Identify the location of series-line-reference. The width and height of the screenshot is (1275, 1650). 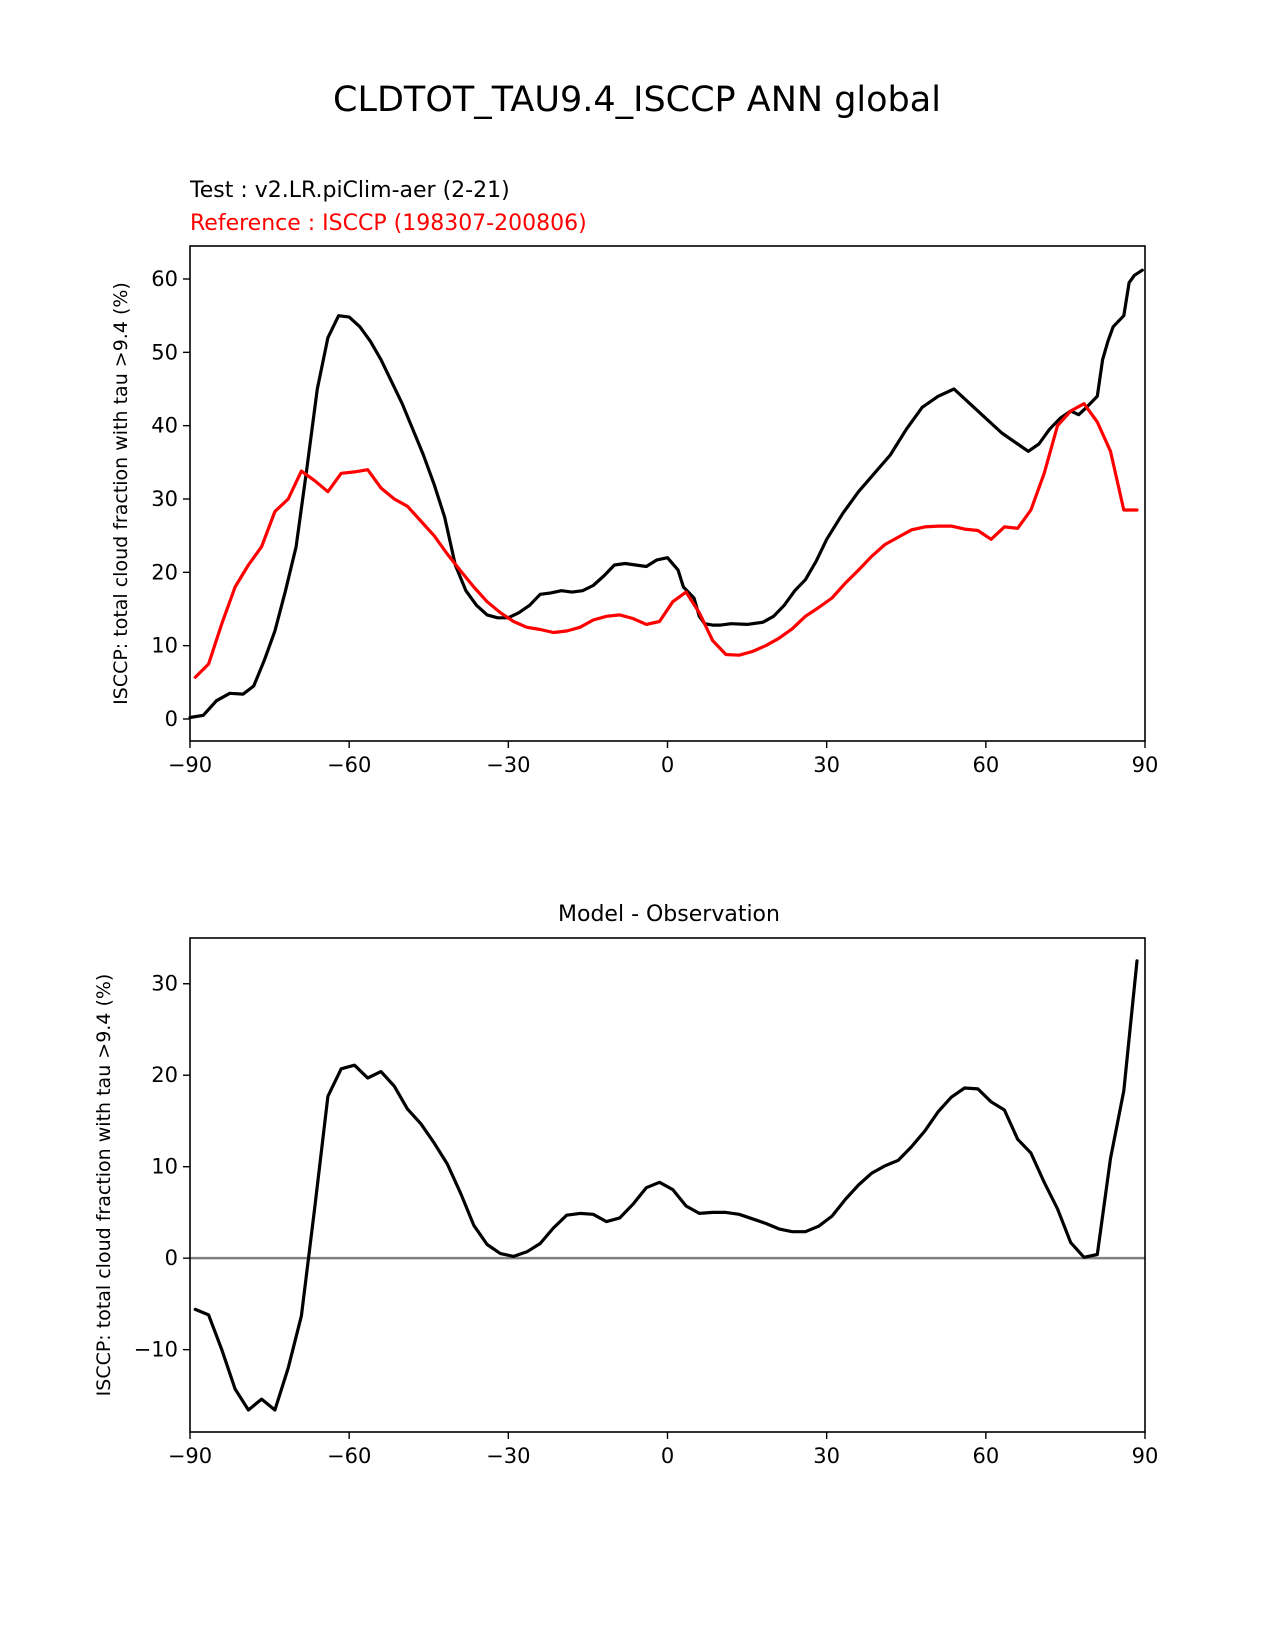
(666, 540).